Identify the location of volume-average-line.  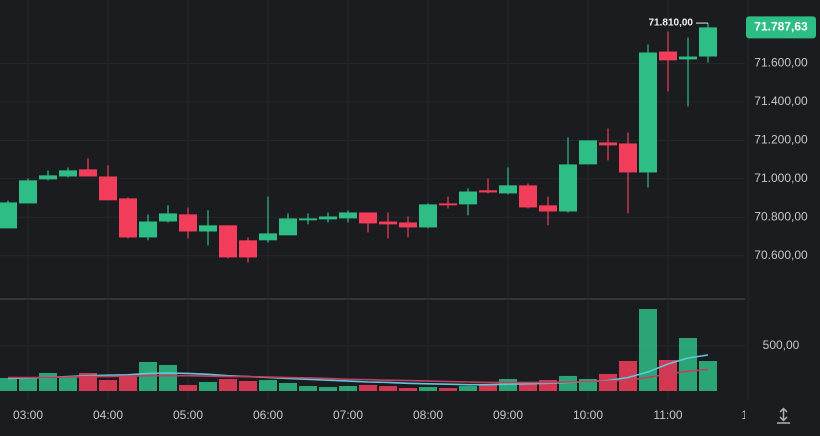
(358, 376).